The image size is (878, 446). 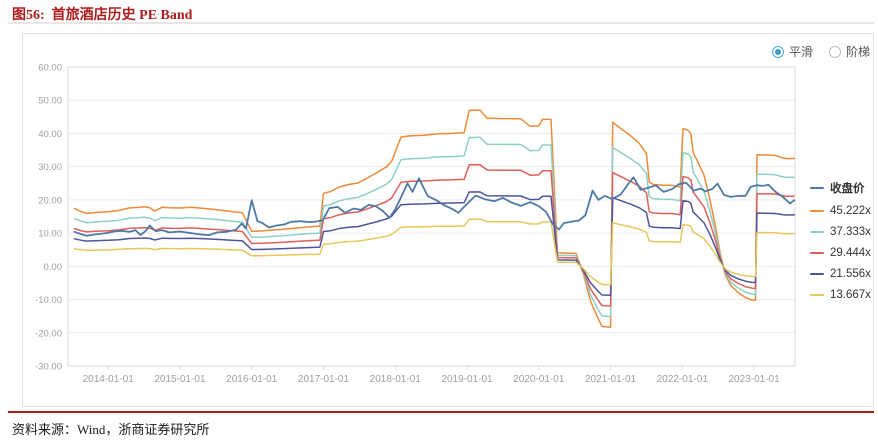 I want to click on x-axis-label: 2023-01-01, so click(x=755, y=379).